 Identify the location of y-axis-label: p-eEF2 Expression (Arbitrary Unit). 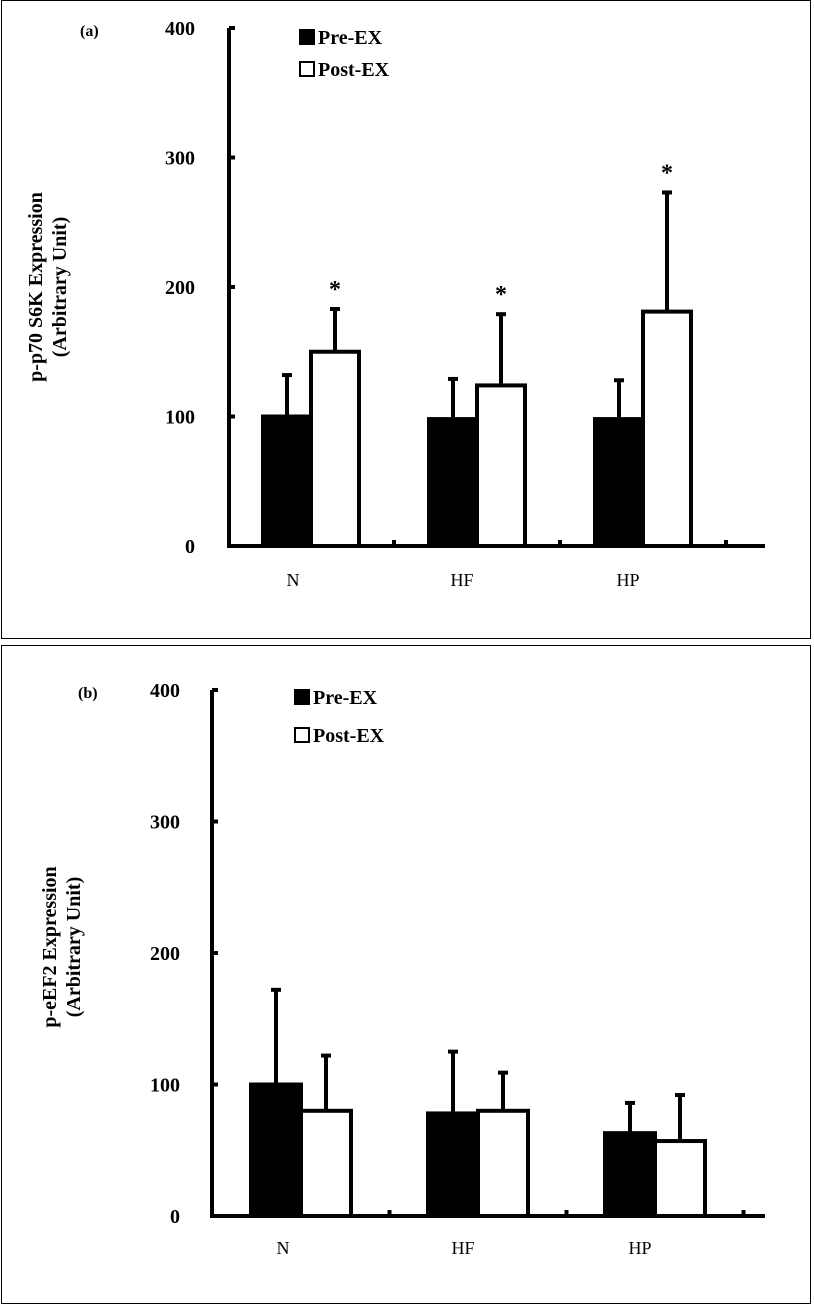
(62, 946).